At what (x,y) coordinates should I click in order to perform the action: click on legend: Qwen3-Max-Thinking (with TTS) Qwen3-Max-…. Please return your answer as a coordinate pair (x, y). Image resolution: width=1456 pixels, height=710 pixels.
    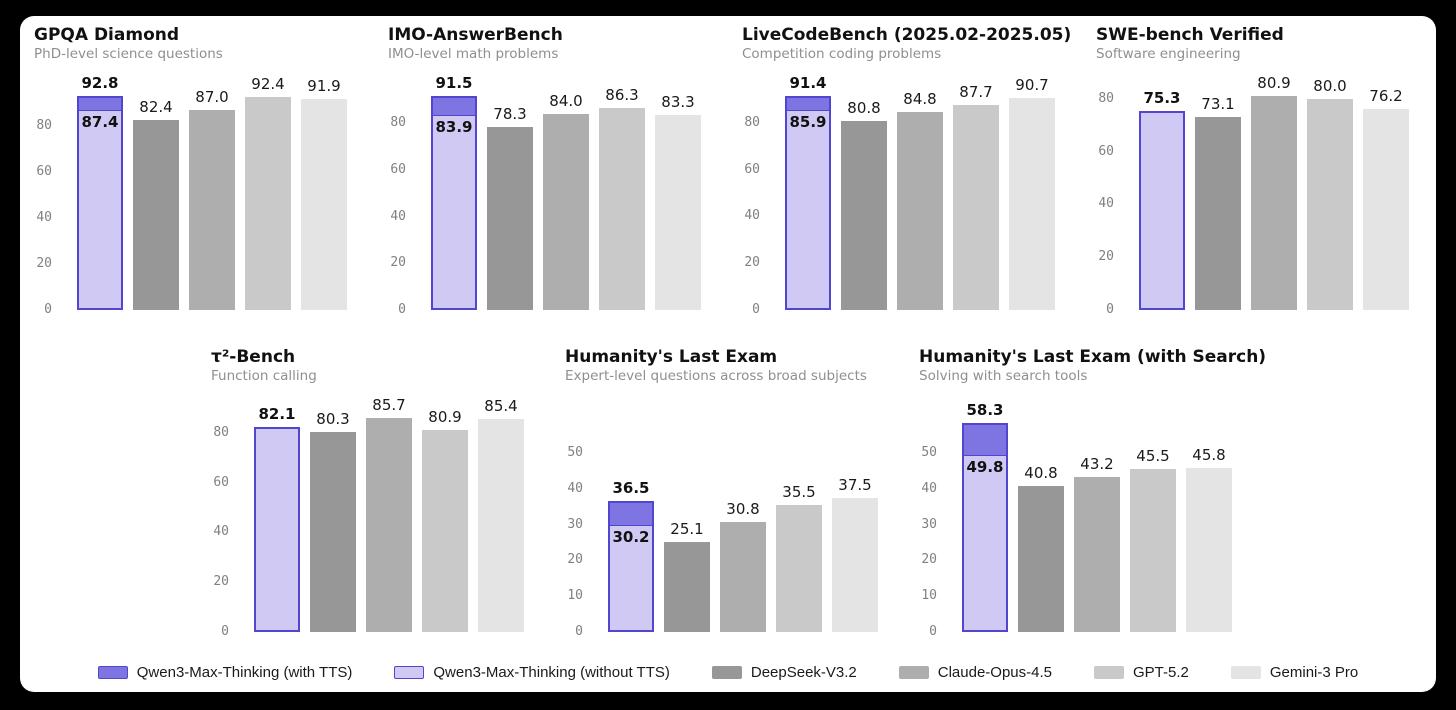
    Looking at the image, I should click on (728, 672).